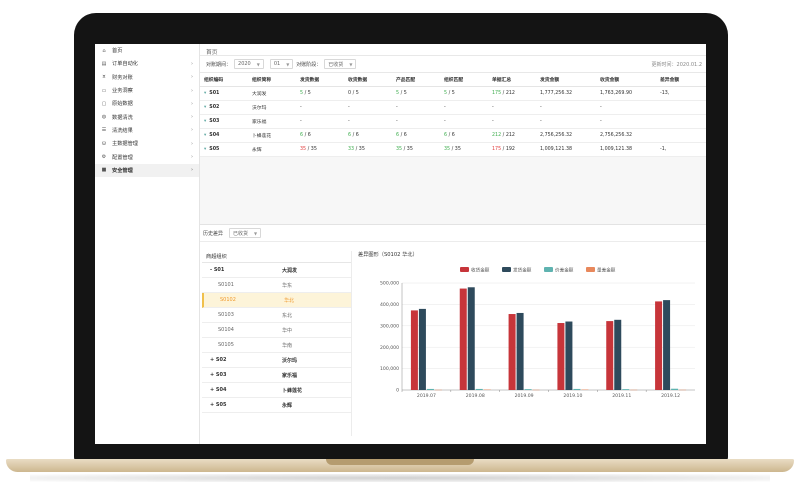 The image size is (800, 498). Describe the element at coordinates (281, 64) in the screenshot. I see `month-select: 01 ▼` at that location.